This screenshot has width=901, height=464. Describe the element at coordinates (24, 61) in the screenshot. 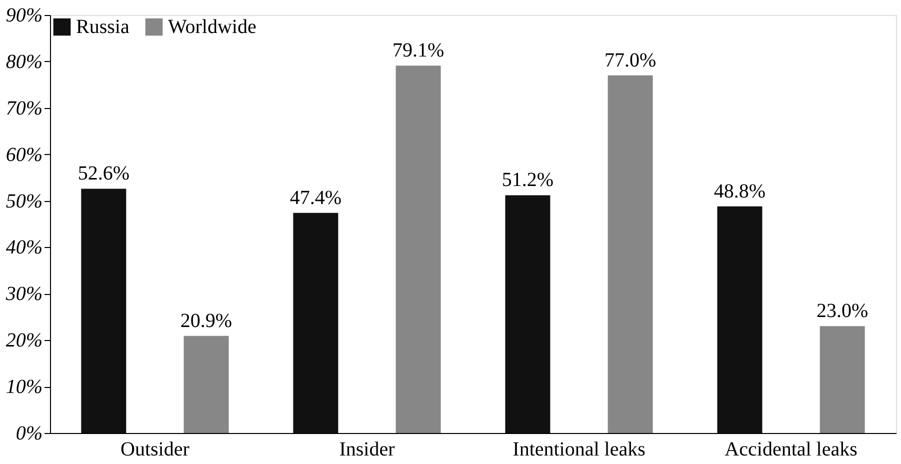

I see `y-tick-label: 80%` at that location.